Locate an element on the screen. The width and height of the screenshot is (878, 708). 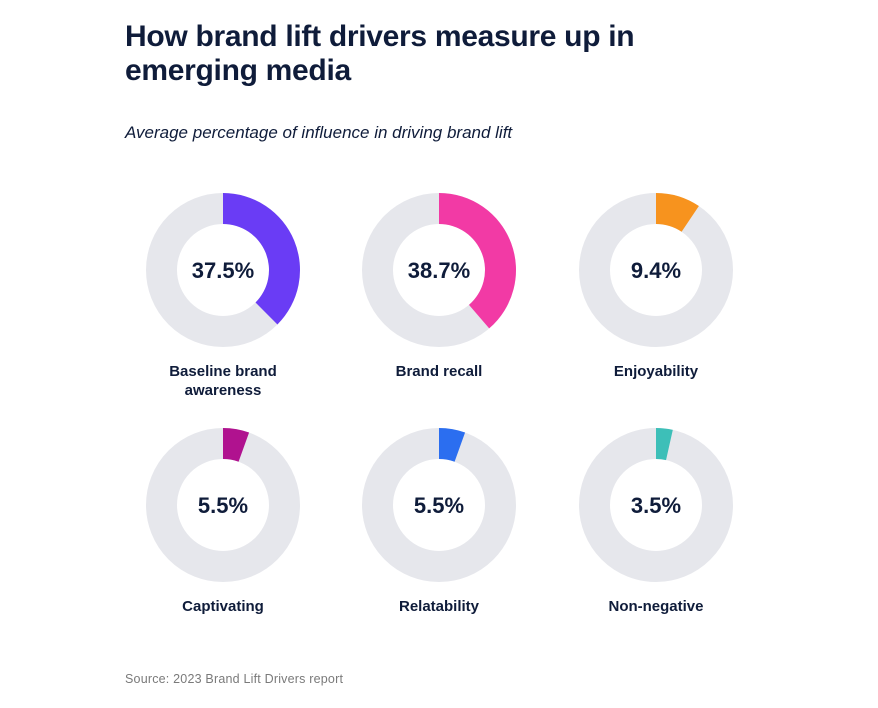
source-note: Source: 2023 Brand Lift Drivers report is located at coordinates (234, 679).